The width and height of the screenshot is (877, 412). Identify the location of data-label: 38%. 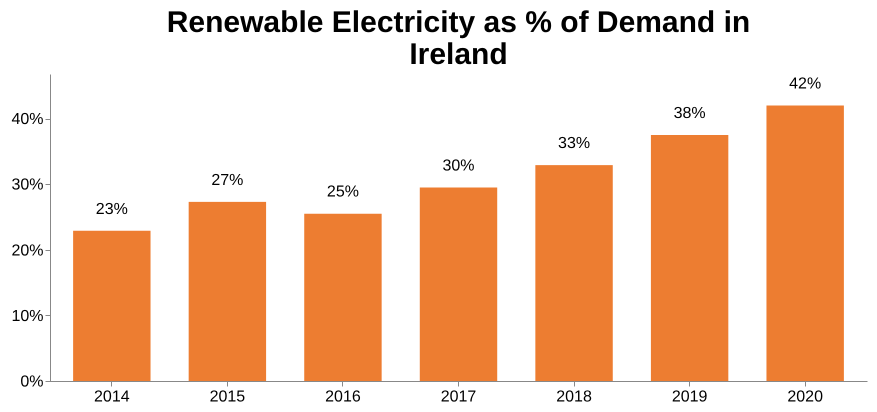
(690, 113).